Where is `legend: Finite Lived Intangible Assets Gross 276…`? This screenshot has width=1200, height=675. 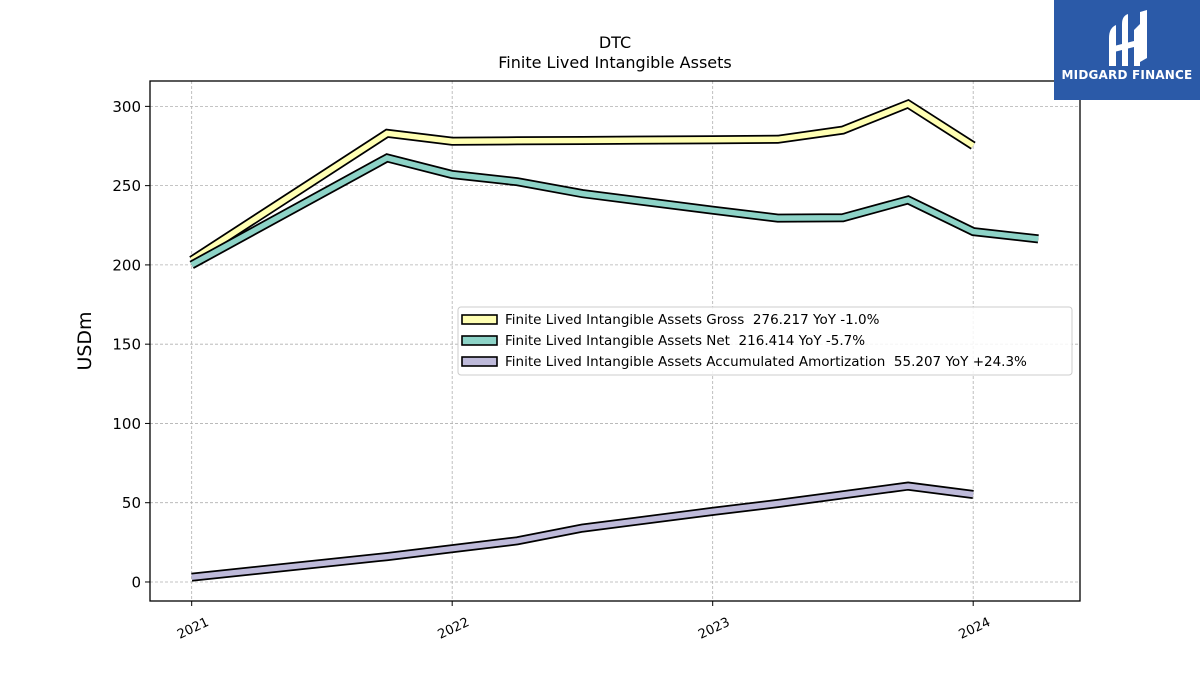 legend: Finite Lived Intangible Assets Gross 276… is located at coordinates (765, 341).